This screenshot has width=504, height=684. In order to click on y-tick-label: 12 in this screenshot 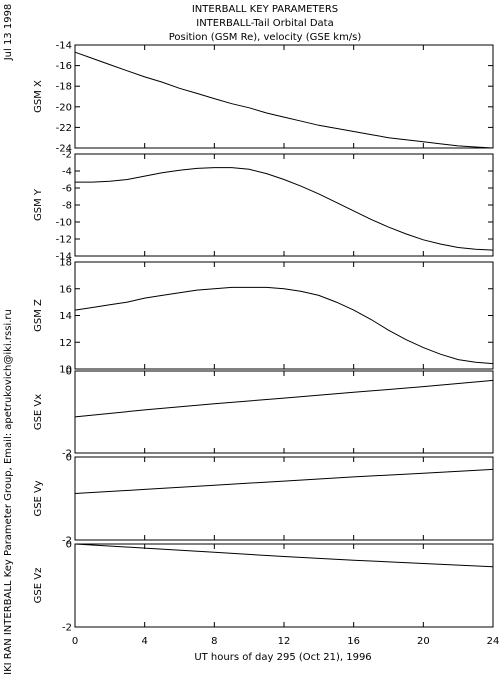, I will do `click(65, 343)`.